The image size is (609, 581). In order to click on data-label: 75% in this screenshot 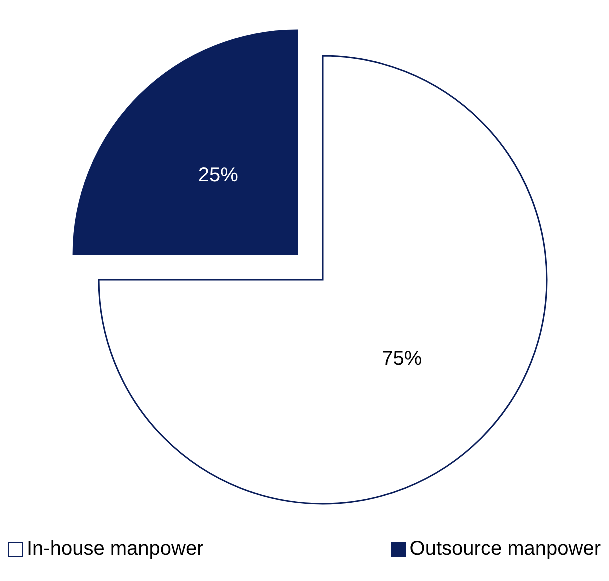, I will do `click(402, 359)`.